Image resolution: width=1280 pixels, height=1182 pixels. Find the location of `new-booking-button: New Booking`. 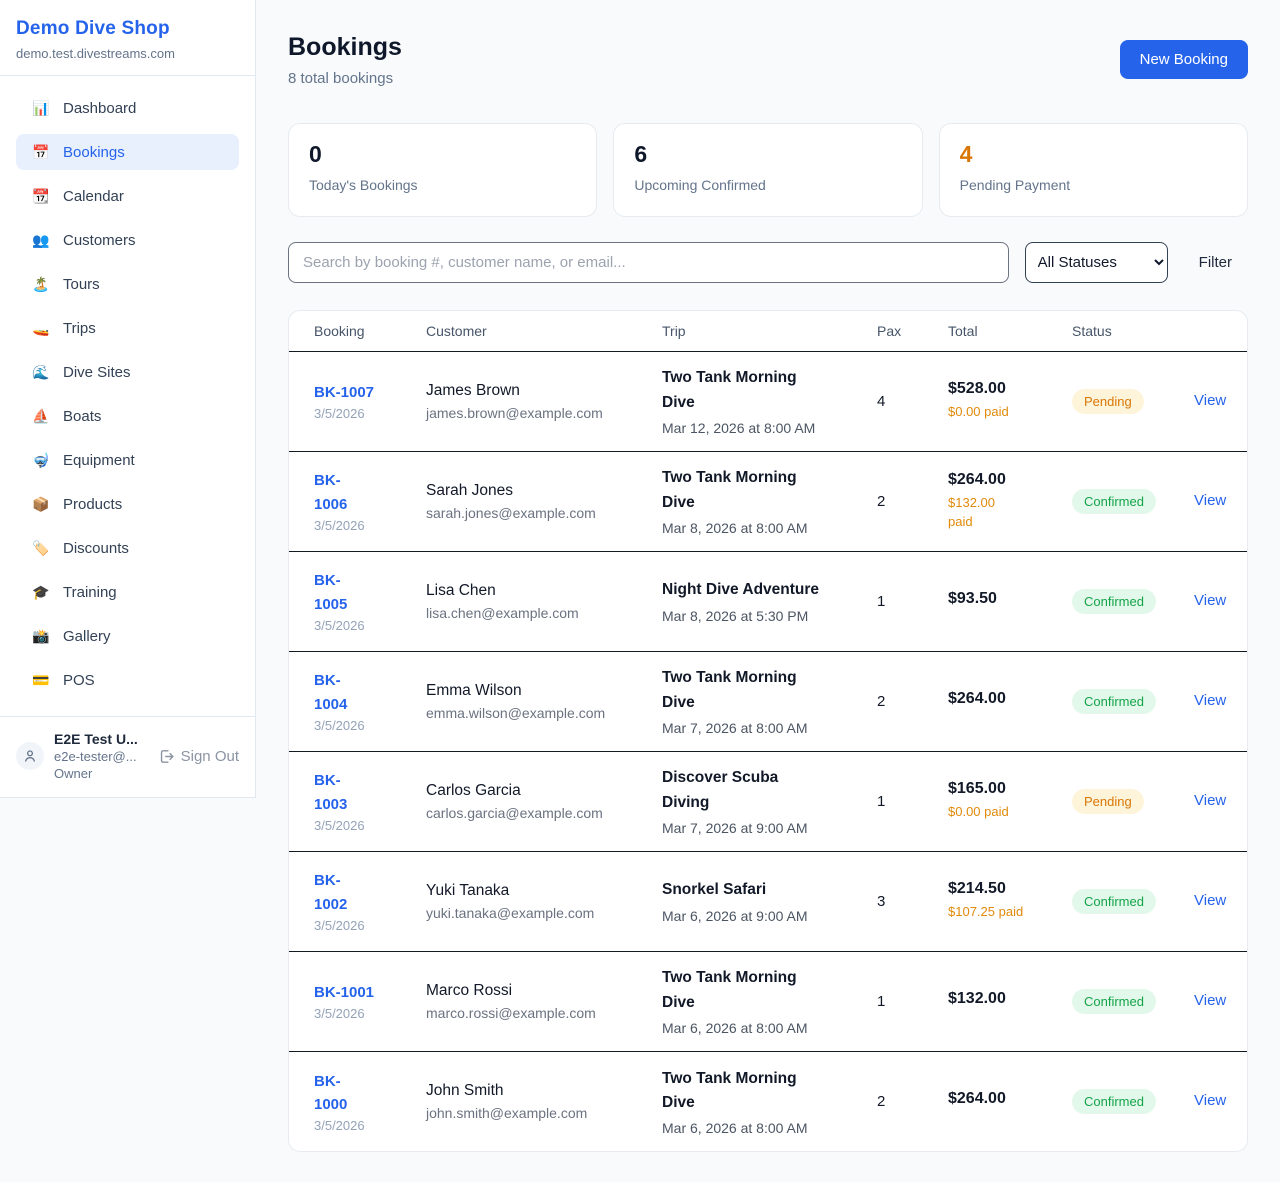

new-booking-button: New Booking is located at coordinates (1183, 59).